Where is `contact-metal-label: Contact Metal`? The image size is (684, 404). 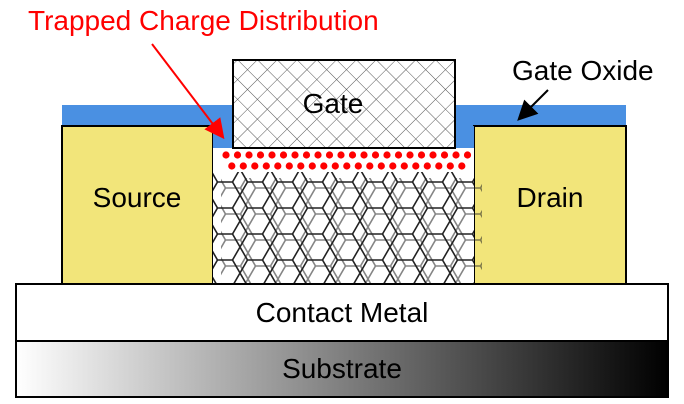 contact-metal-label: Contact Metal is located at coordinates (342, 312).